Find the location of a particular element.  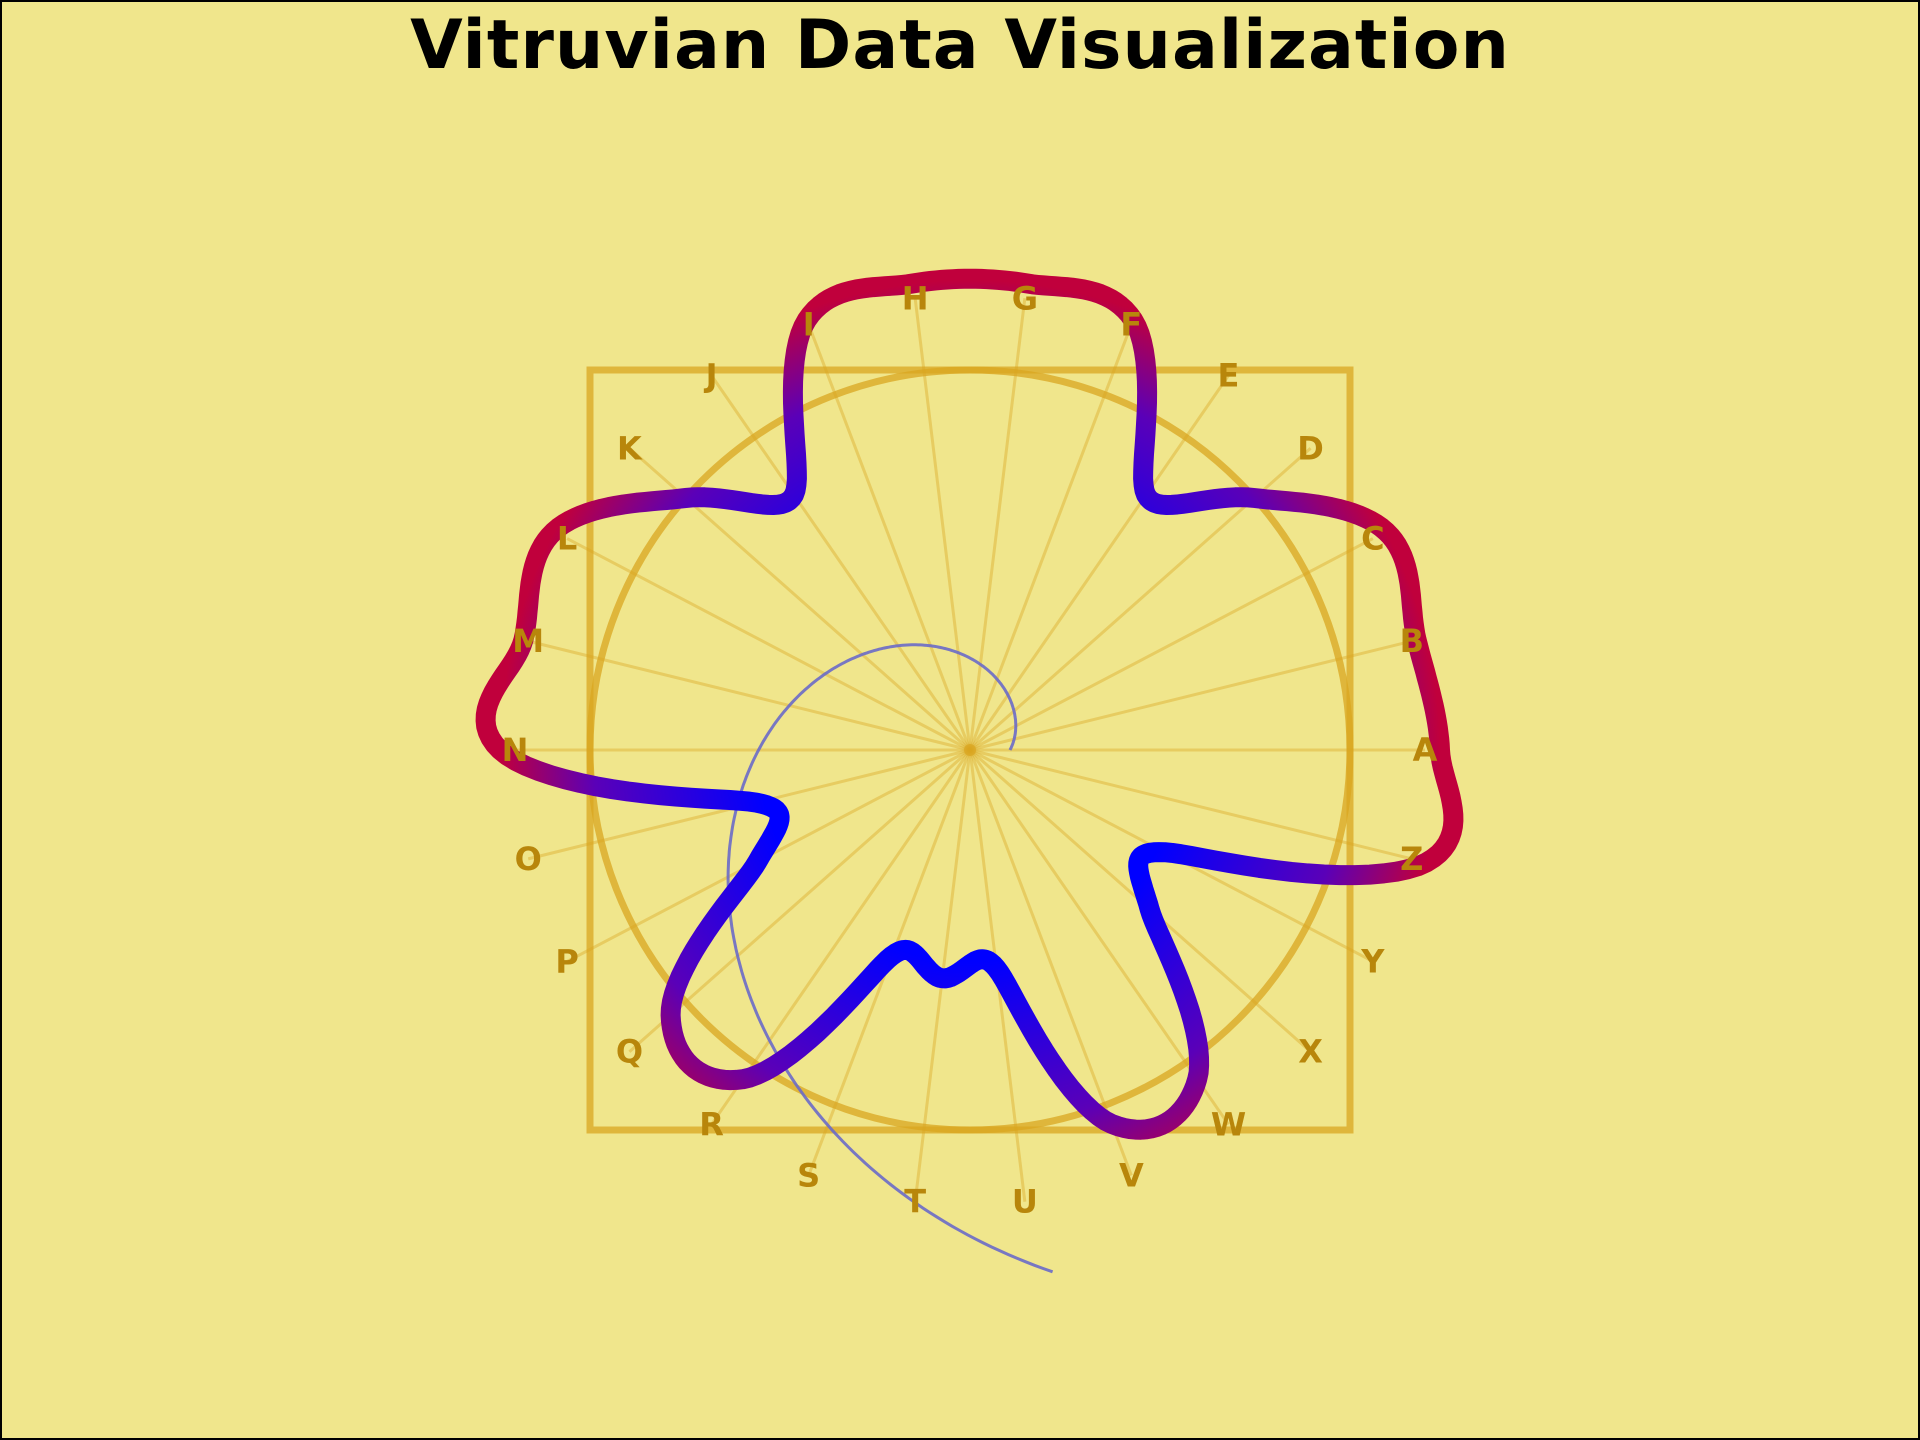

spoke-m is located at coordinates (749, 695).